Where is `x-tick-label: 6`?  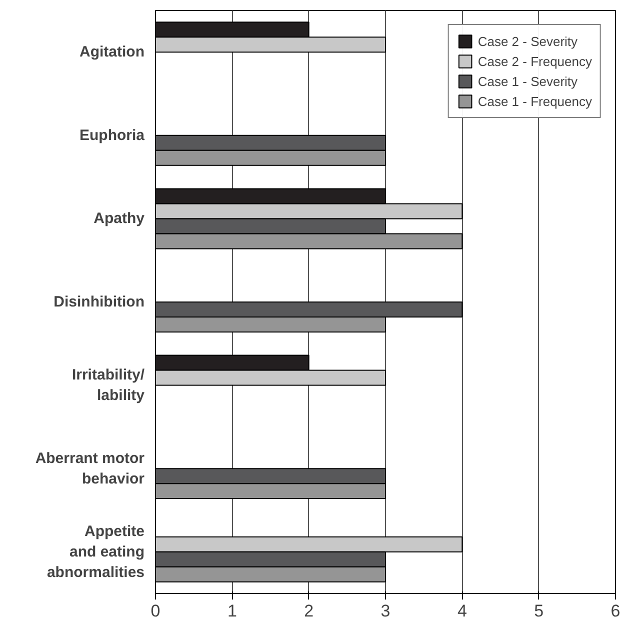 x-tick-label: 6 is located at coordinates (615, 611).